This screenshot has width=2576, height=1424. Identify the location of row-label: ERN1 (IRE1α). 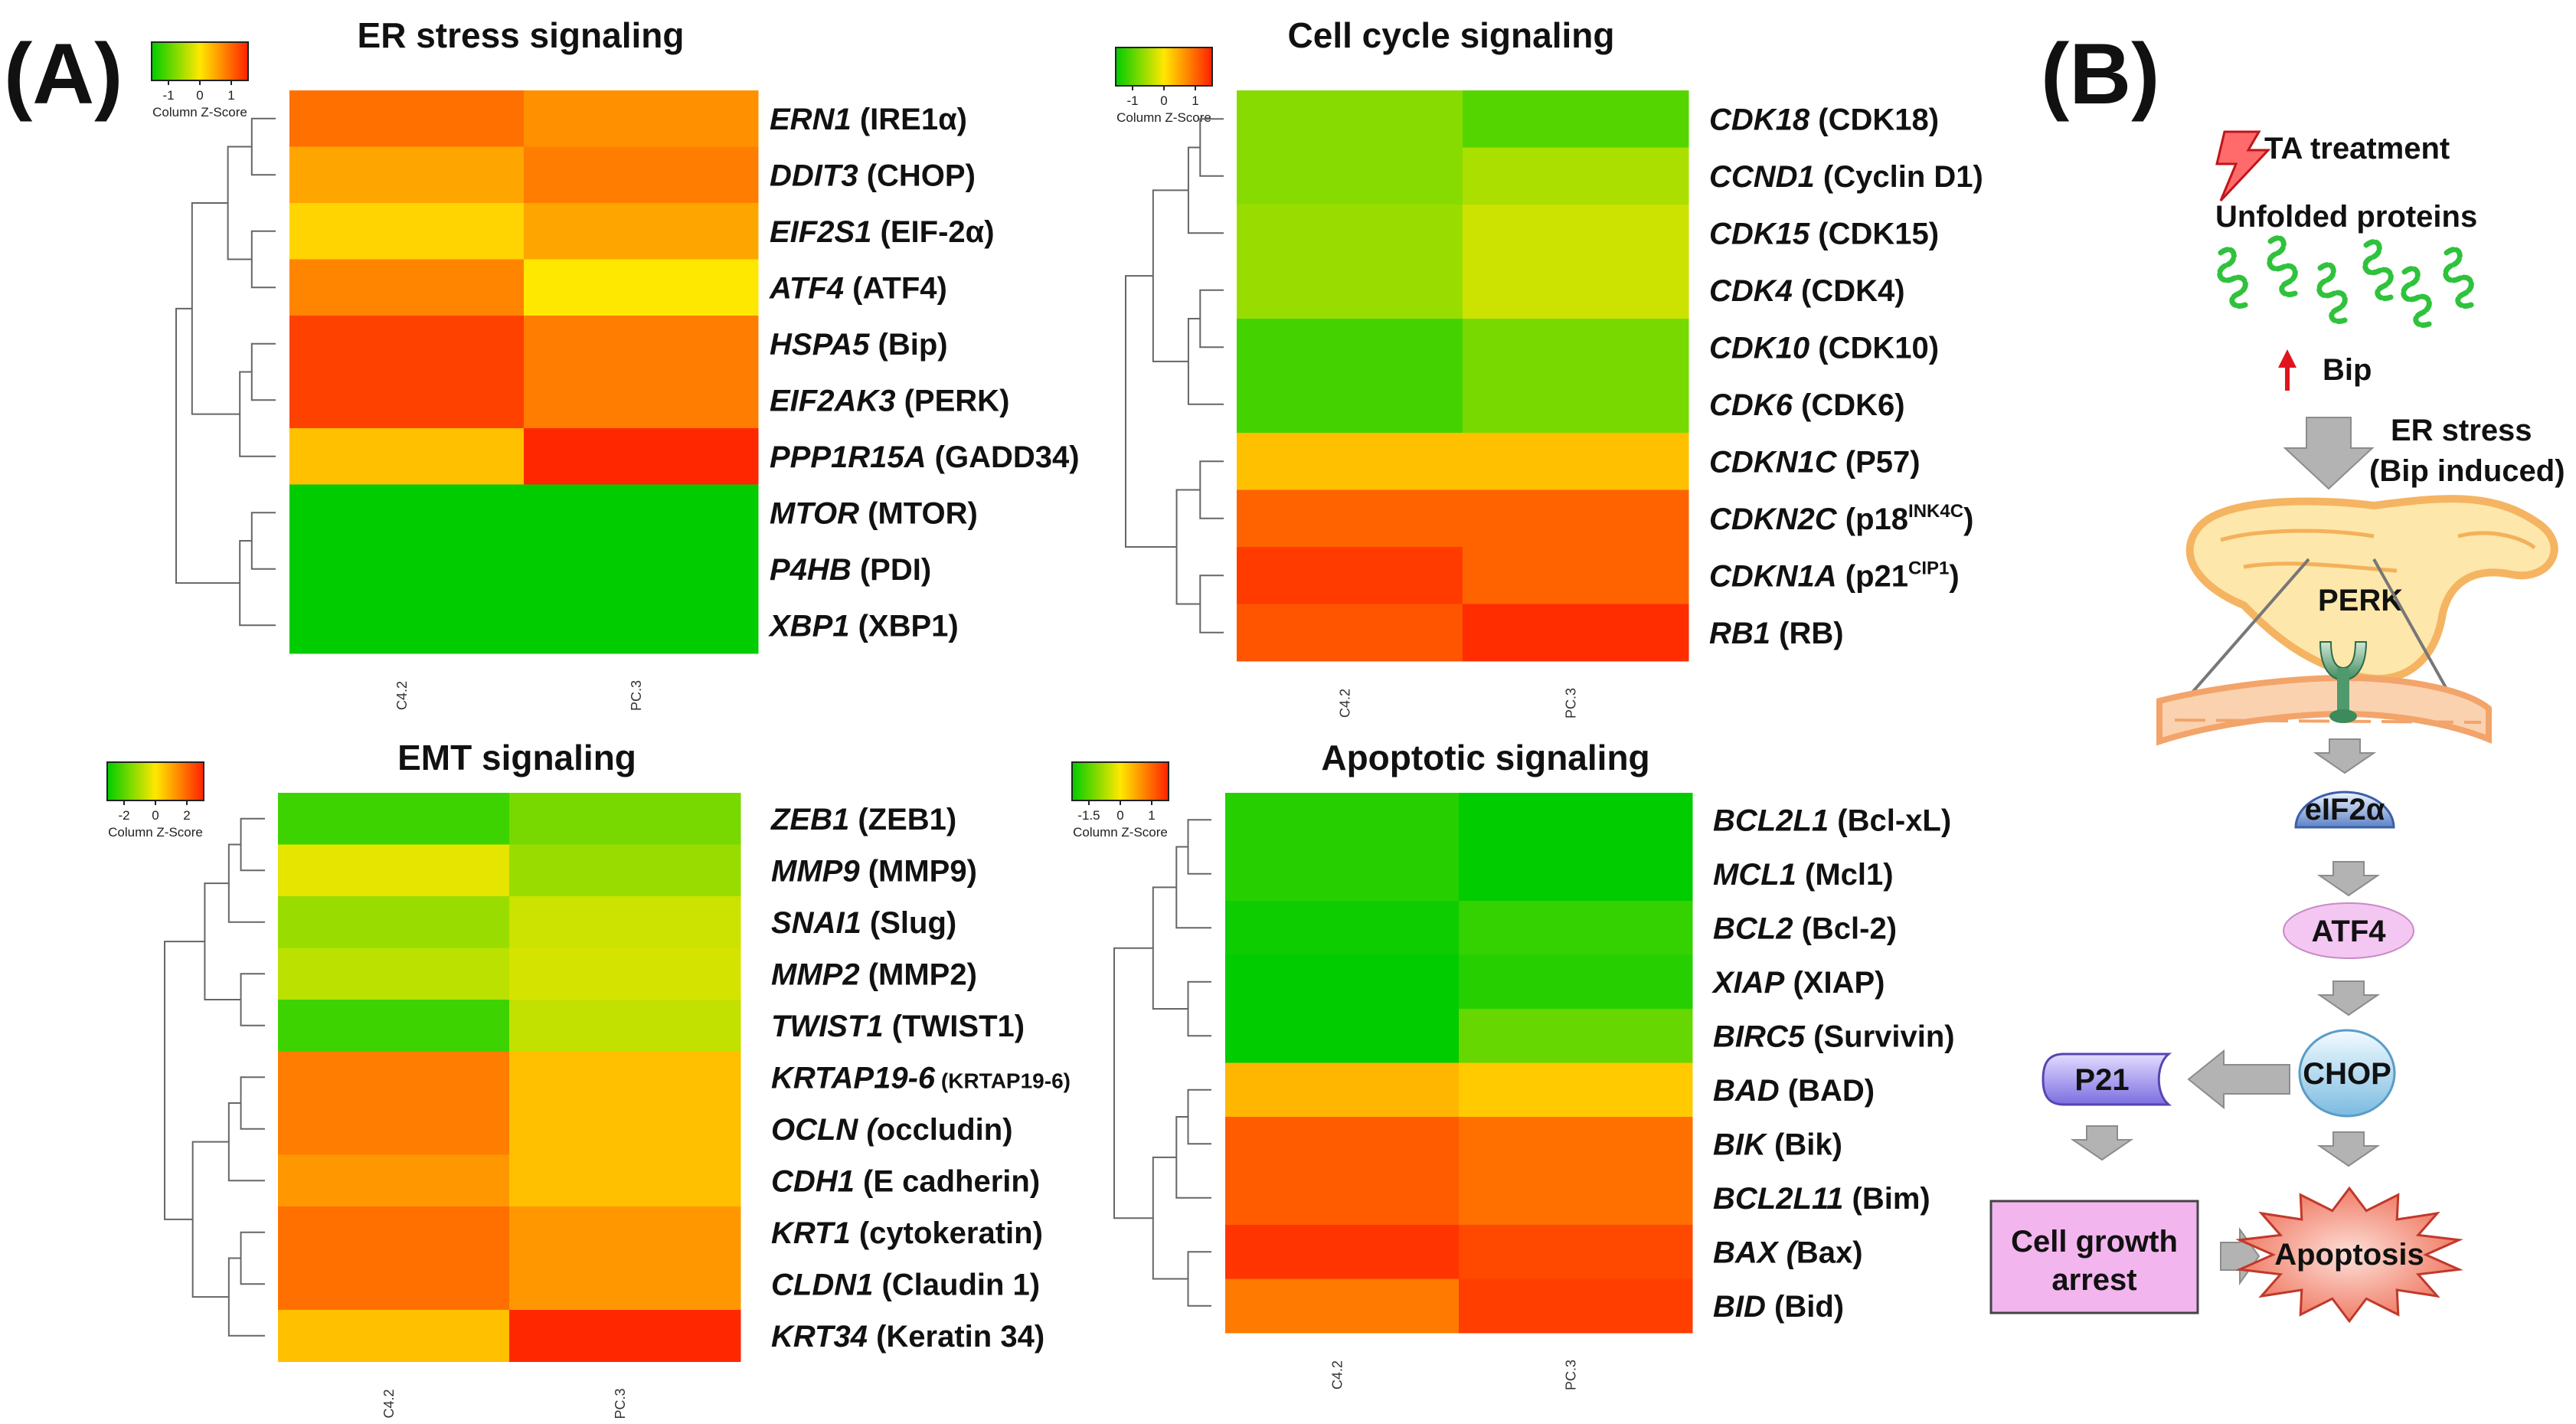
(868, 119).